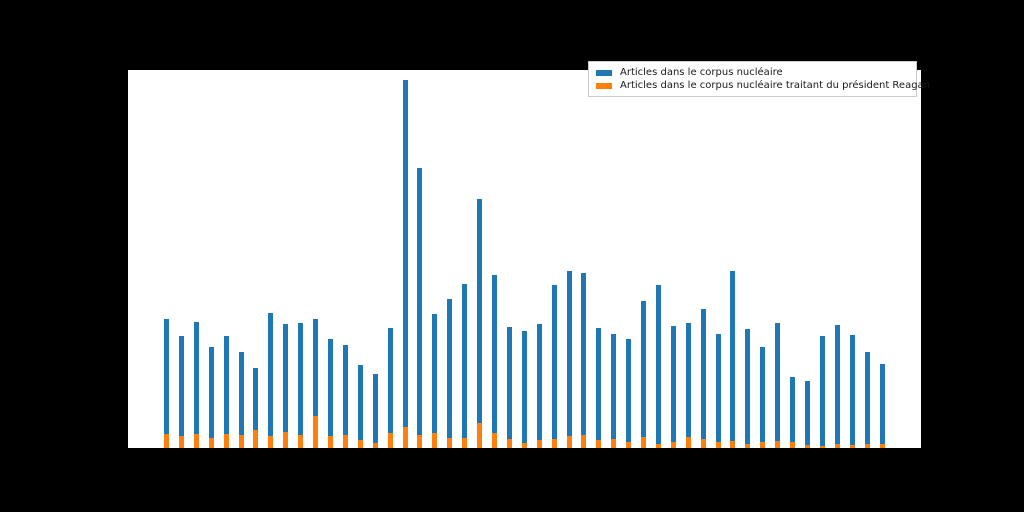 The width and height of the screenshot is (1024, 512). I want to click on legend-item-corpus: Articles dans le corpus nucléaire, so click(752, 73).